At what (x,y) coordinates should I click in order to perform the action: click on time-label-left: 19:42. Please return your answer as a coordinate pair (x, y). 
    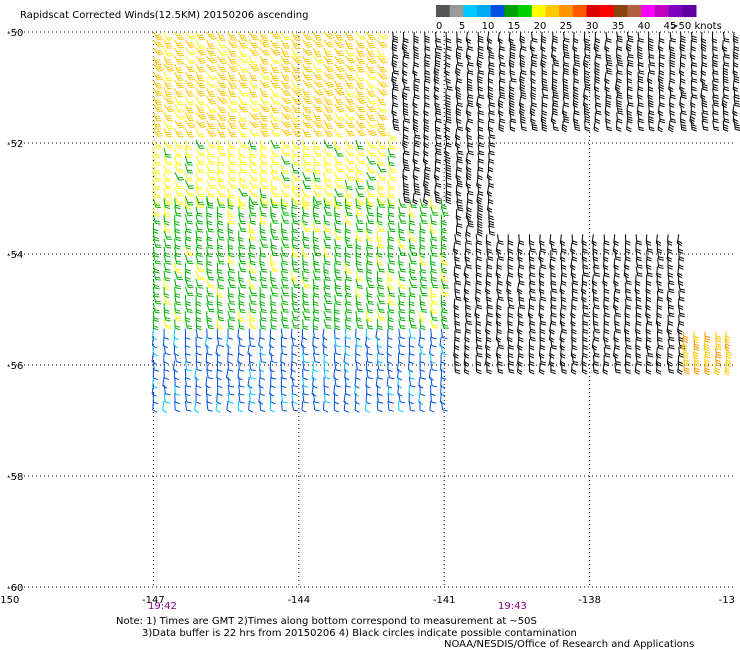
    Looking at the image, I should click on (162, 606).